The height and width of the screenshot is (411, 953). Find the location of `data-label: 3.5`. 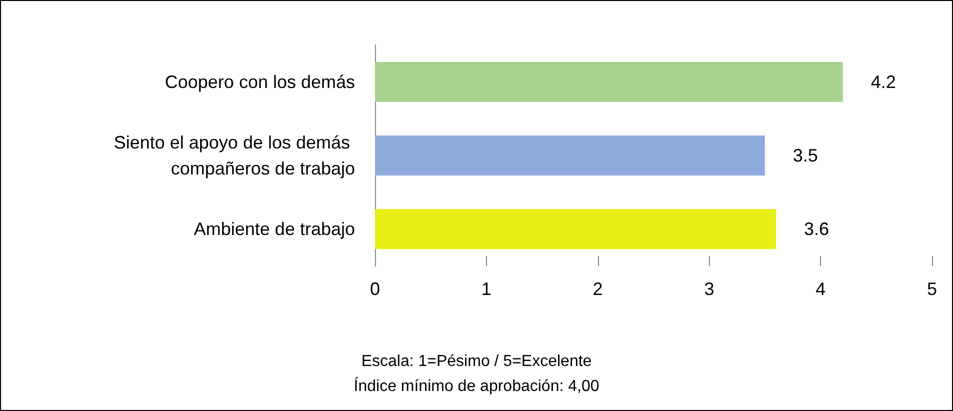

data-label: 3.5 is located at coordinates (805, 156).